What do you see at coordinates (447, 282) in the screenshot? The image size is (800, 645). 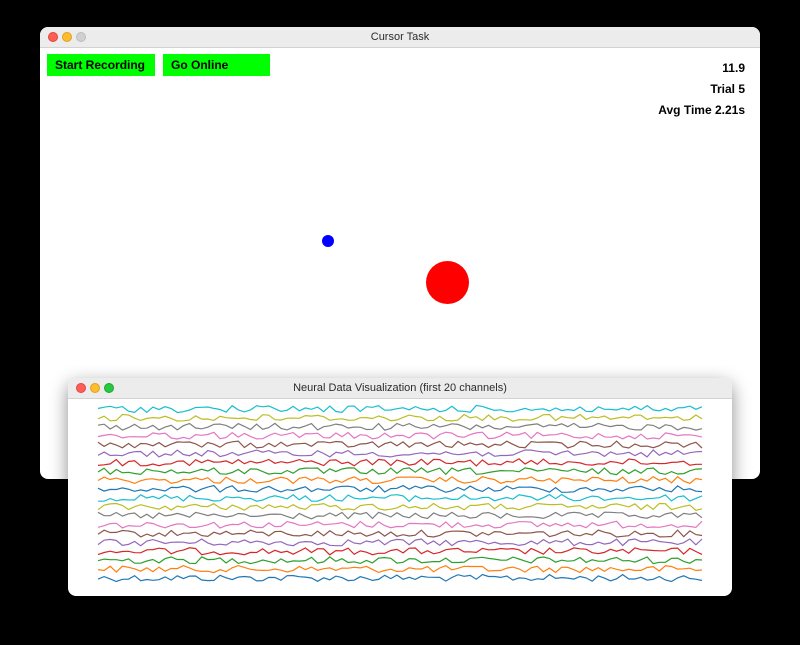 I see `target-circle` at bounding box center [447, 282].